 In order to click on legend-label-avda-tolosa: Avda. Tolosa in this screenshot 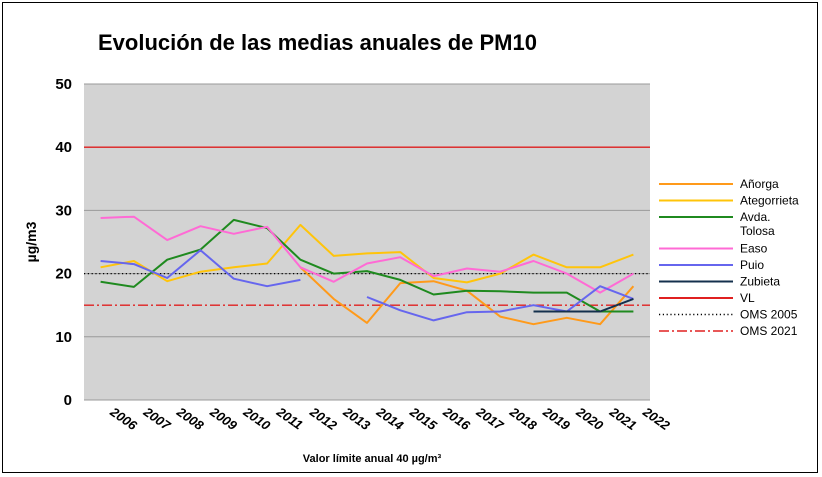, I will do `click(757, 224)`.